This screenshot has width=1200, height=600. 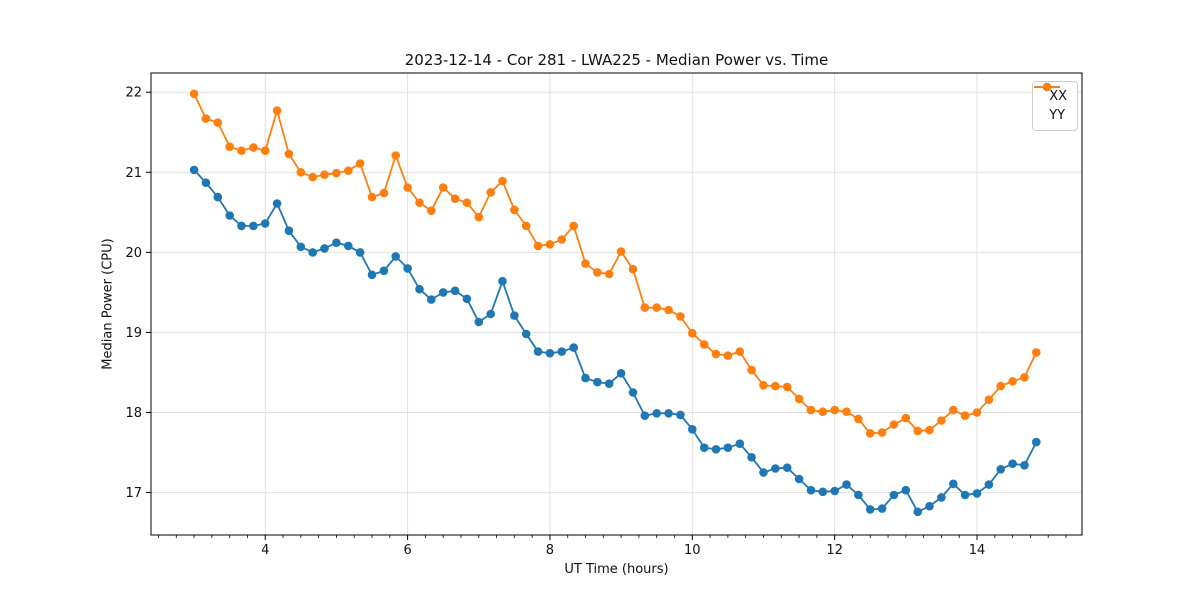 What do you see at coordinates (108, 304) in the screenshot?
I see `y-axis-label: Median Power (CPU)` at bounding box center [108, 304].